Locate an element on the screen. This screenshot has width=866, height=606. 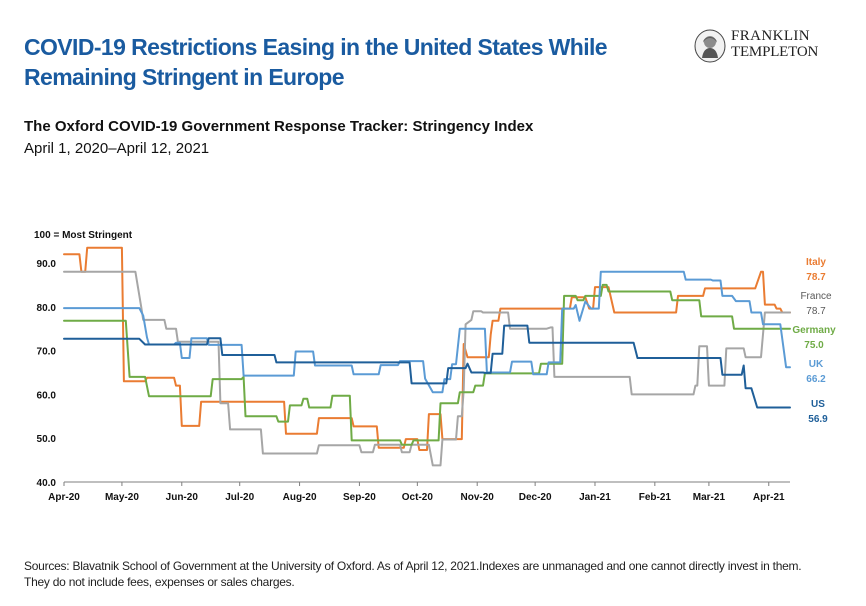
series-end-value-france: 78.7 is located at coordinates (816, 311).